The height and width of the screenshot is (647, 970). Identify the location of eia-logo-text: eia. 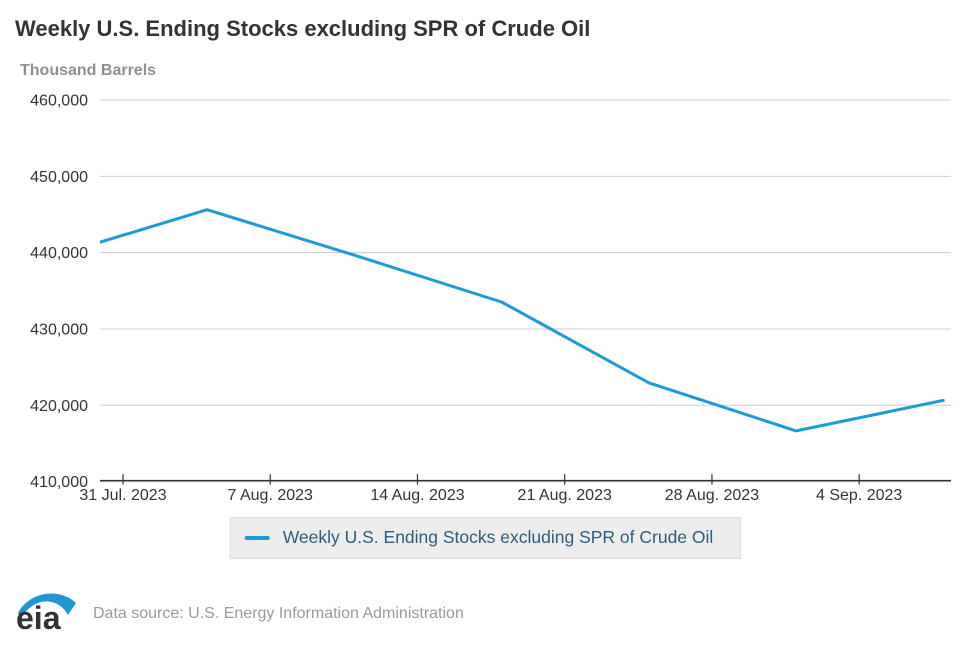
(38, 615).